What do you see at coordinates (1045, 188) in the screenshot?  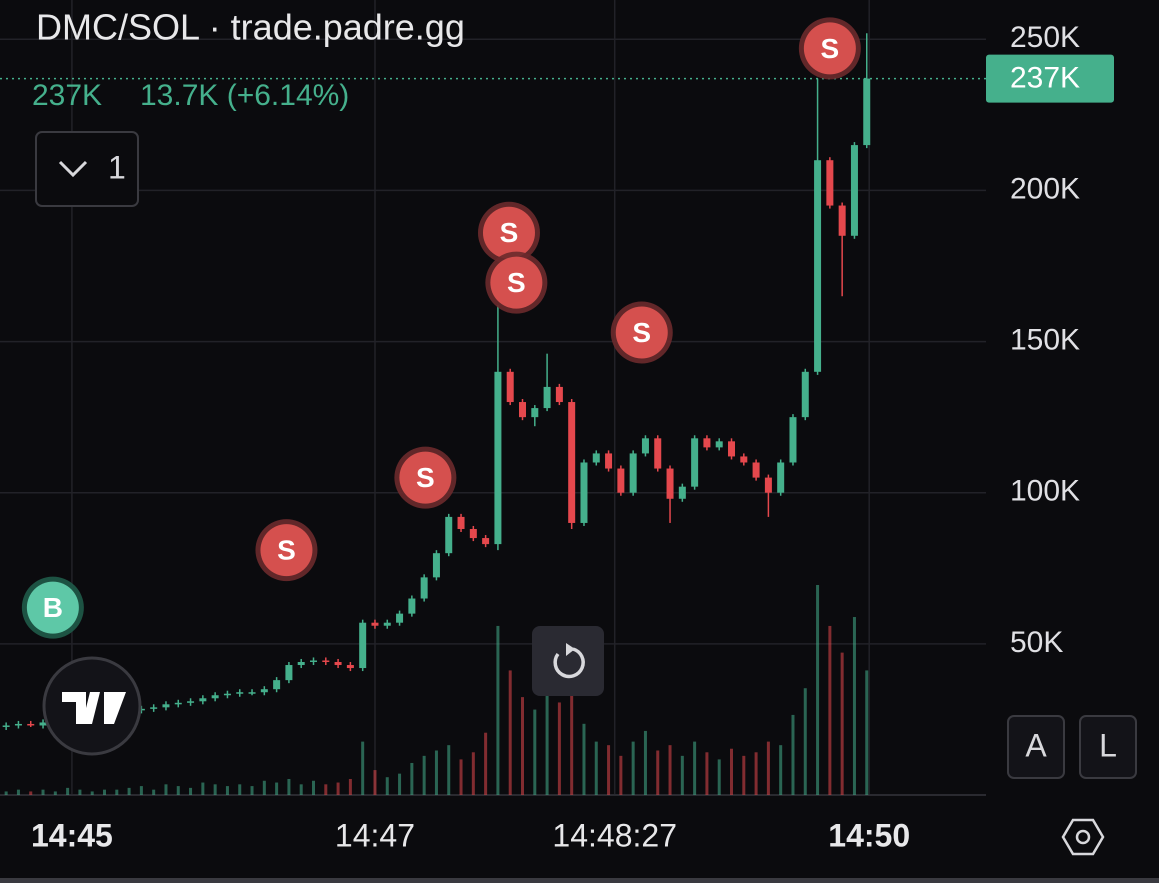 I see `y-tick-label: 200K` at bounding box center [1045, 188].